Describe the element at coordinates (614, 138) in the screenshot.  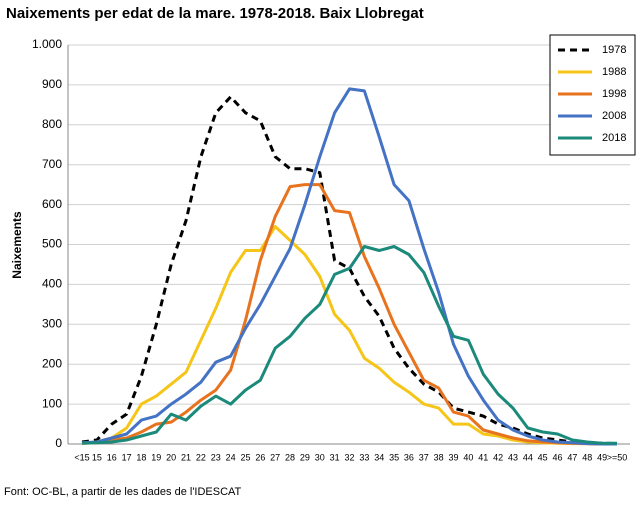
I see `legend-label: 2018` at that location.